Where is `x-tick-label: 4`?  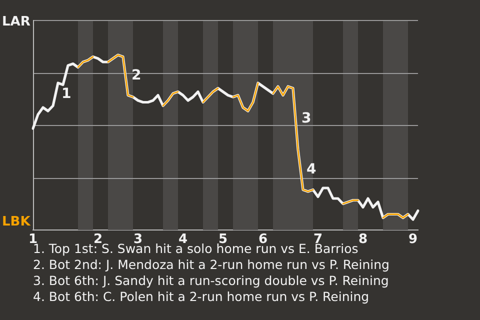 x-tick-label: 4 is located at coordinates (183, 240).